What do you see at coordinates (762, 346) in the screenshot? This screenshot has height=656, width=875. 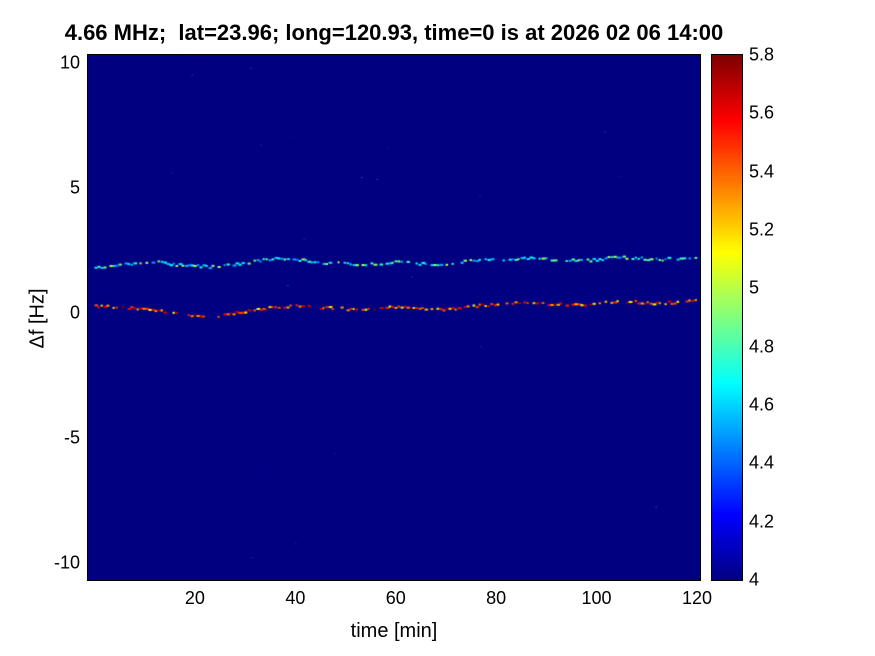 I see `colorbar-tick-label: 4.8` at bounding box center [762, 346].